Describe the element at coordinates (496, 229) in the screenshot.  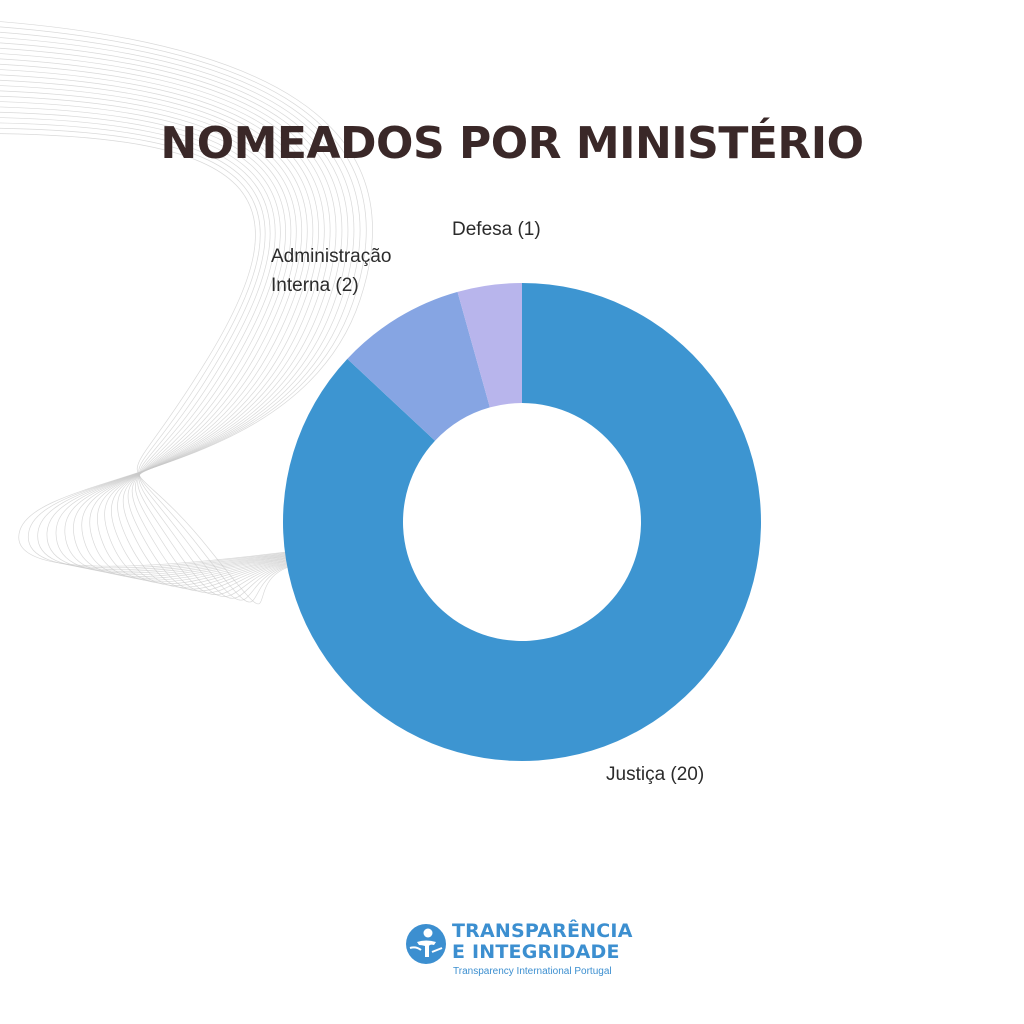
I see `slice-label-defesa: Defesa (1)` at that location.